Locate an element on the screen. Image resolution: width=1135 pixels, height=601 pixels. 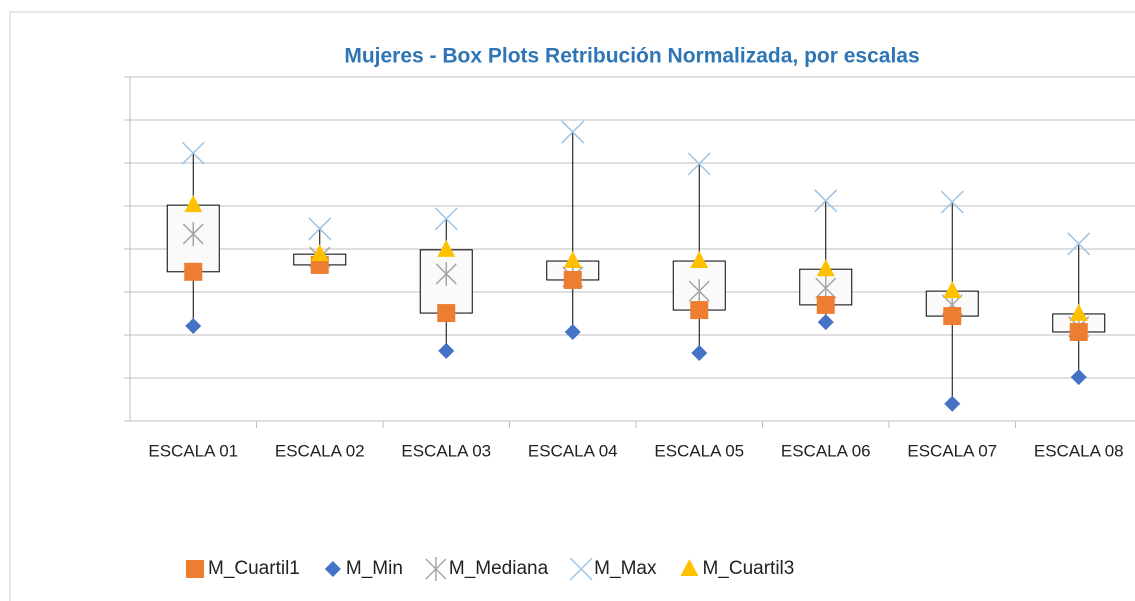
x-tick-label: ESCALA 06 is located at coordinates (826, 450).